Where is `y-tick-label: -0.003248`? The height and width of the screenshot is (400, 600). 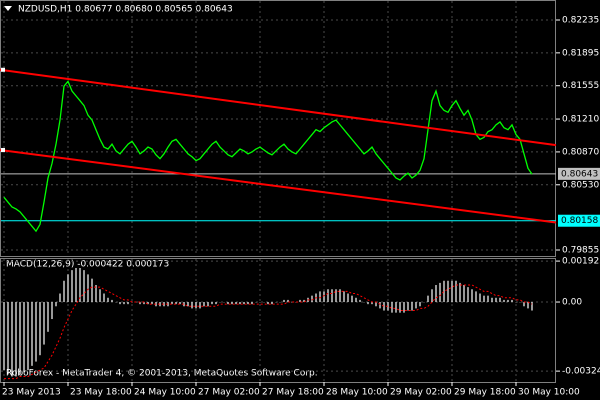
y-tick-label: -0.003248 is located at coordinates (581, 372).